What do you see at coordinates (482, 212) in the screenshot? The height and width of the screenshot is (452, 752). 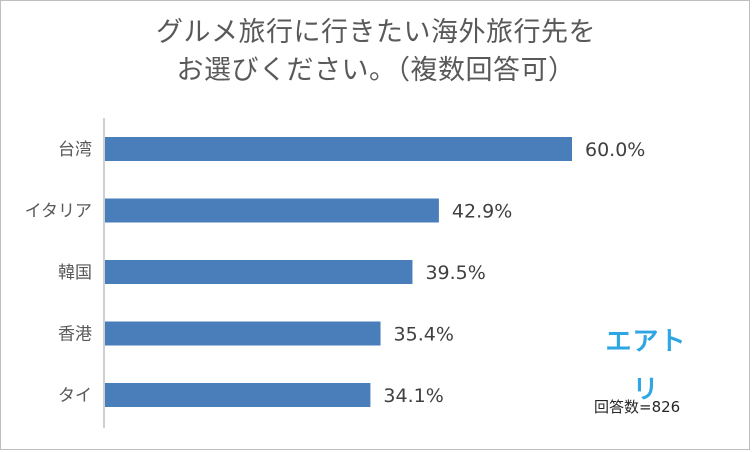 I see `value-label-2: 42.9%` at bounding box center [482, 212].